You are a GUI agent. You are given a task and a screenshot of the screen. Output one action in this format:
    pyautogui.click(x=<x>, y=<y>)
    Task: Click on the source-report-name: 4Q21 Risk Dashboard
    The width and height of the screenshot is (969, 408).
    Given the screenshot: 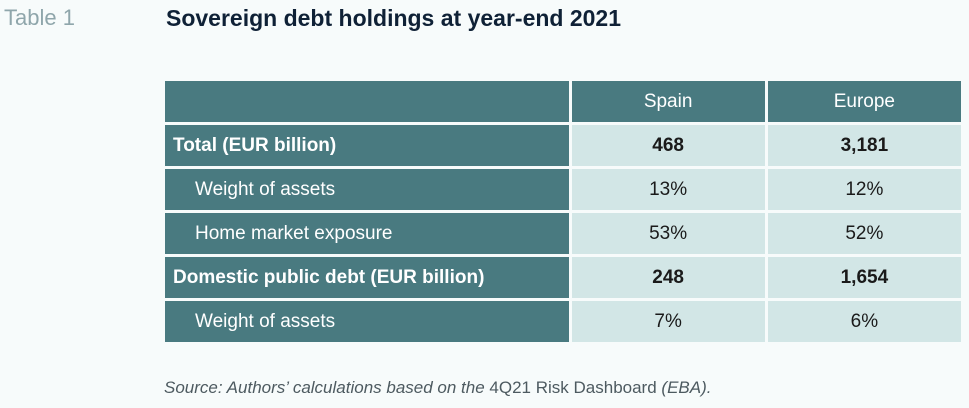 What is the action you would take?
    pyautogui.click(x=573, y=387)
    